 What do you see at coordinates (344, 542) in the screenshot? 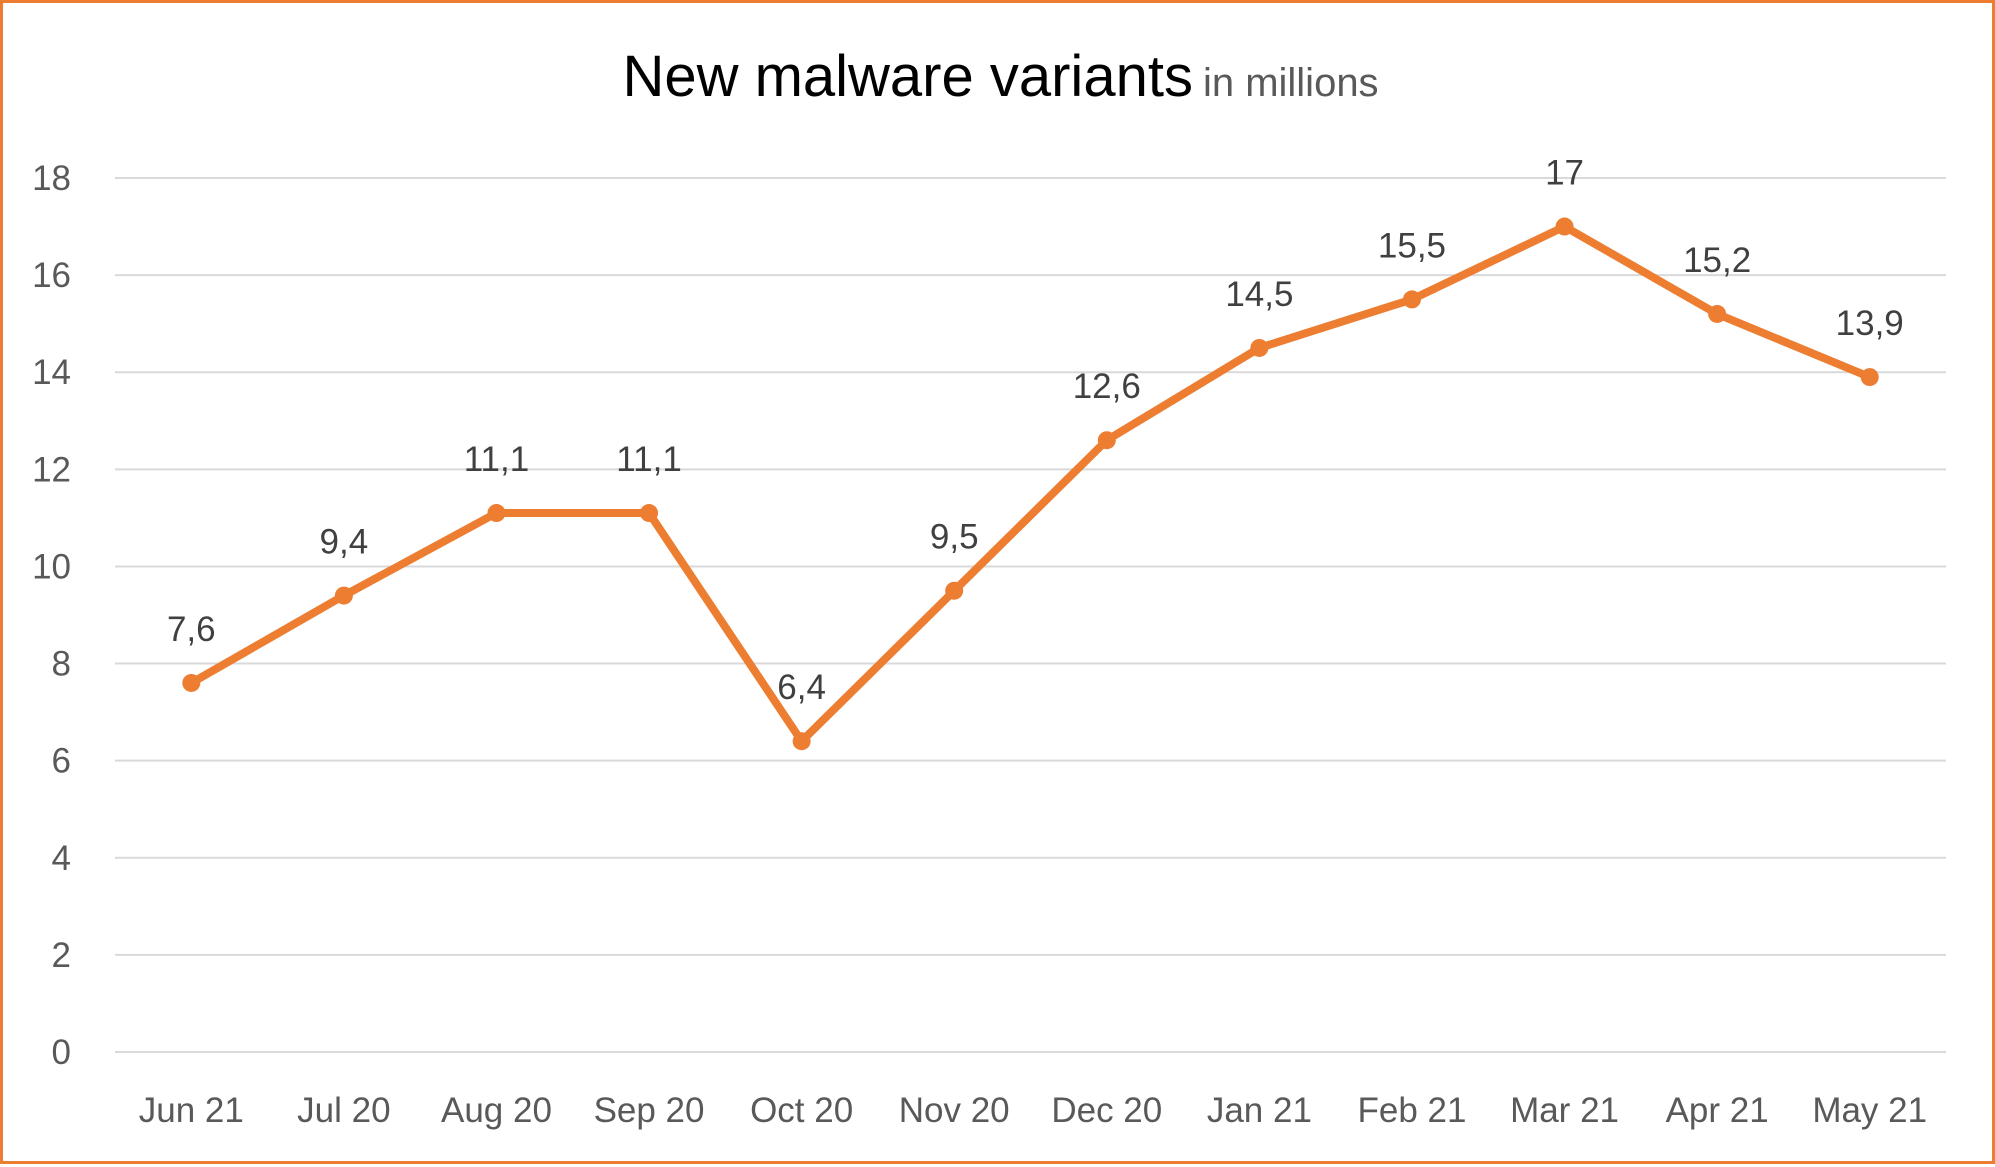
I see `data-label: 9,4` at bounding box center [344, 542].